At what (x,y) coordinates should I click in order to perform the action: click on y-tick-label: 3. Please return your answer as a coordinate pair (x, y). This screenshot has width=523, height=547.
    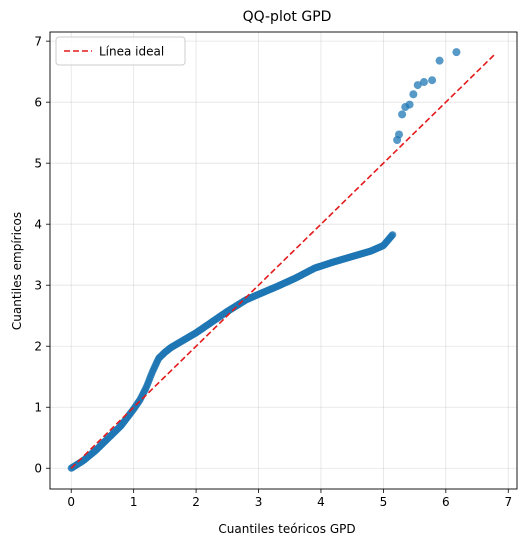
    Looking at the image, I should click on (38, 286).